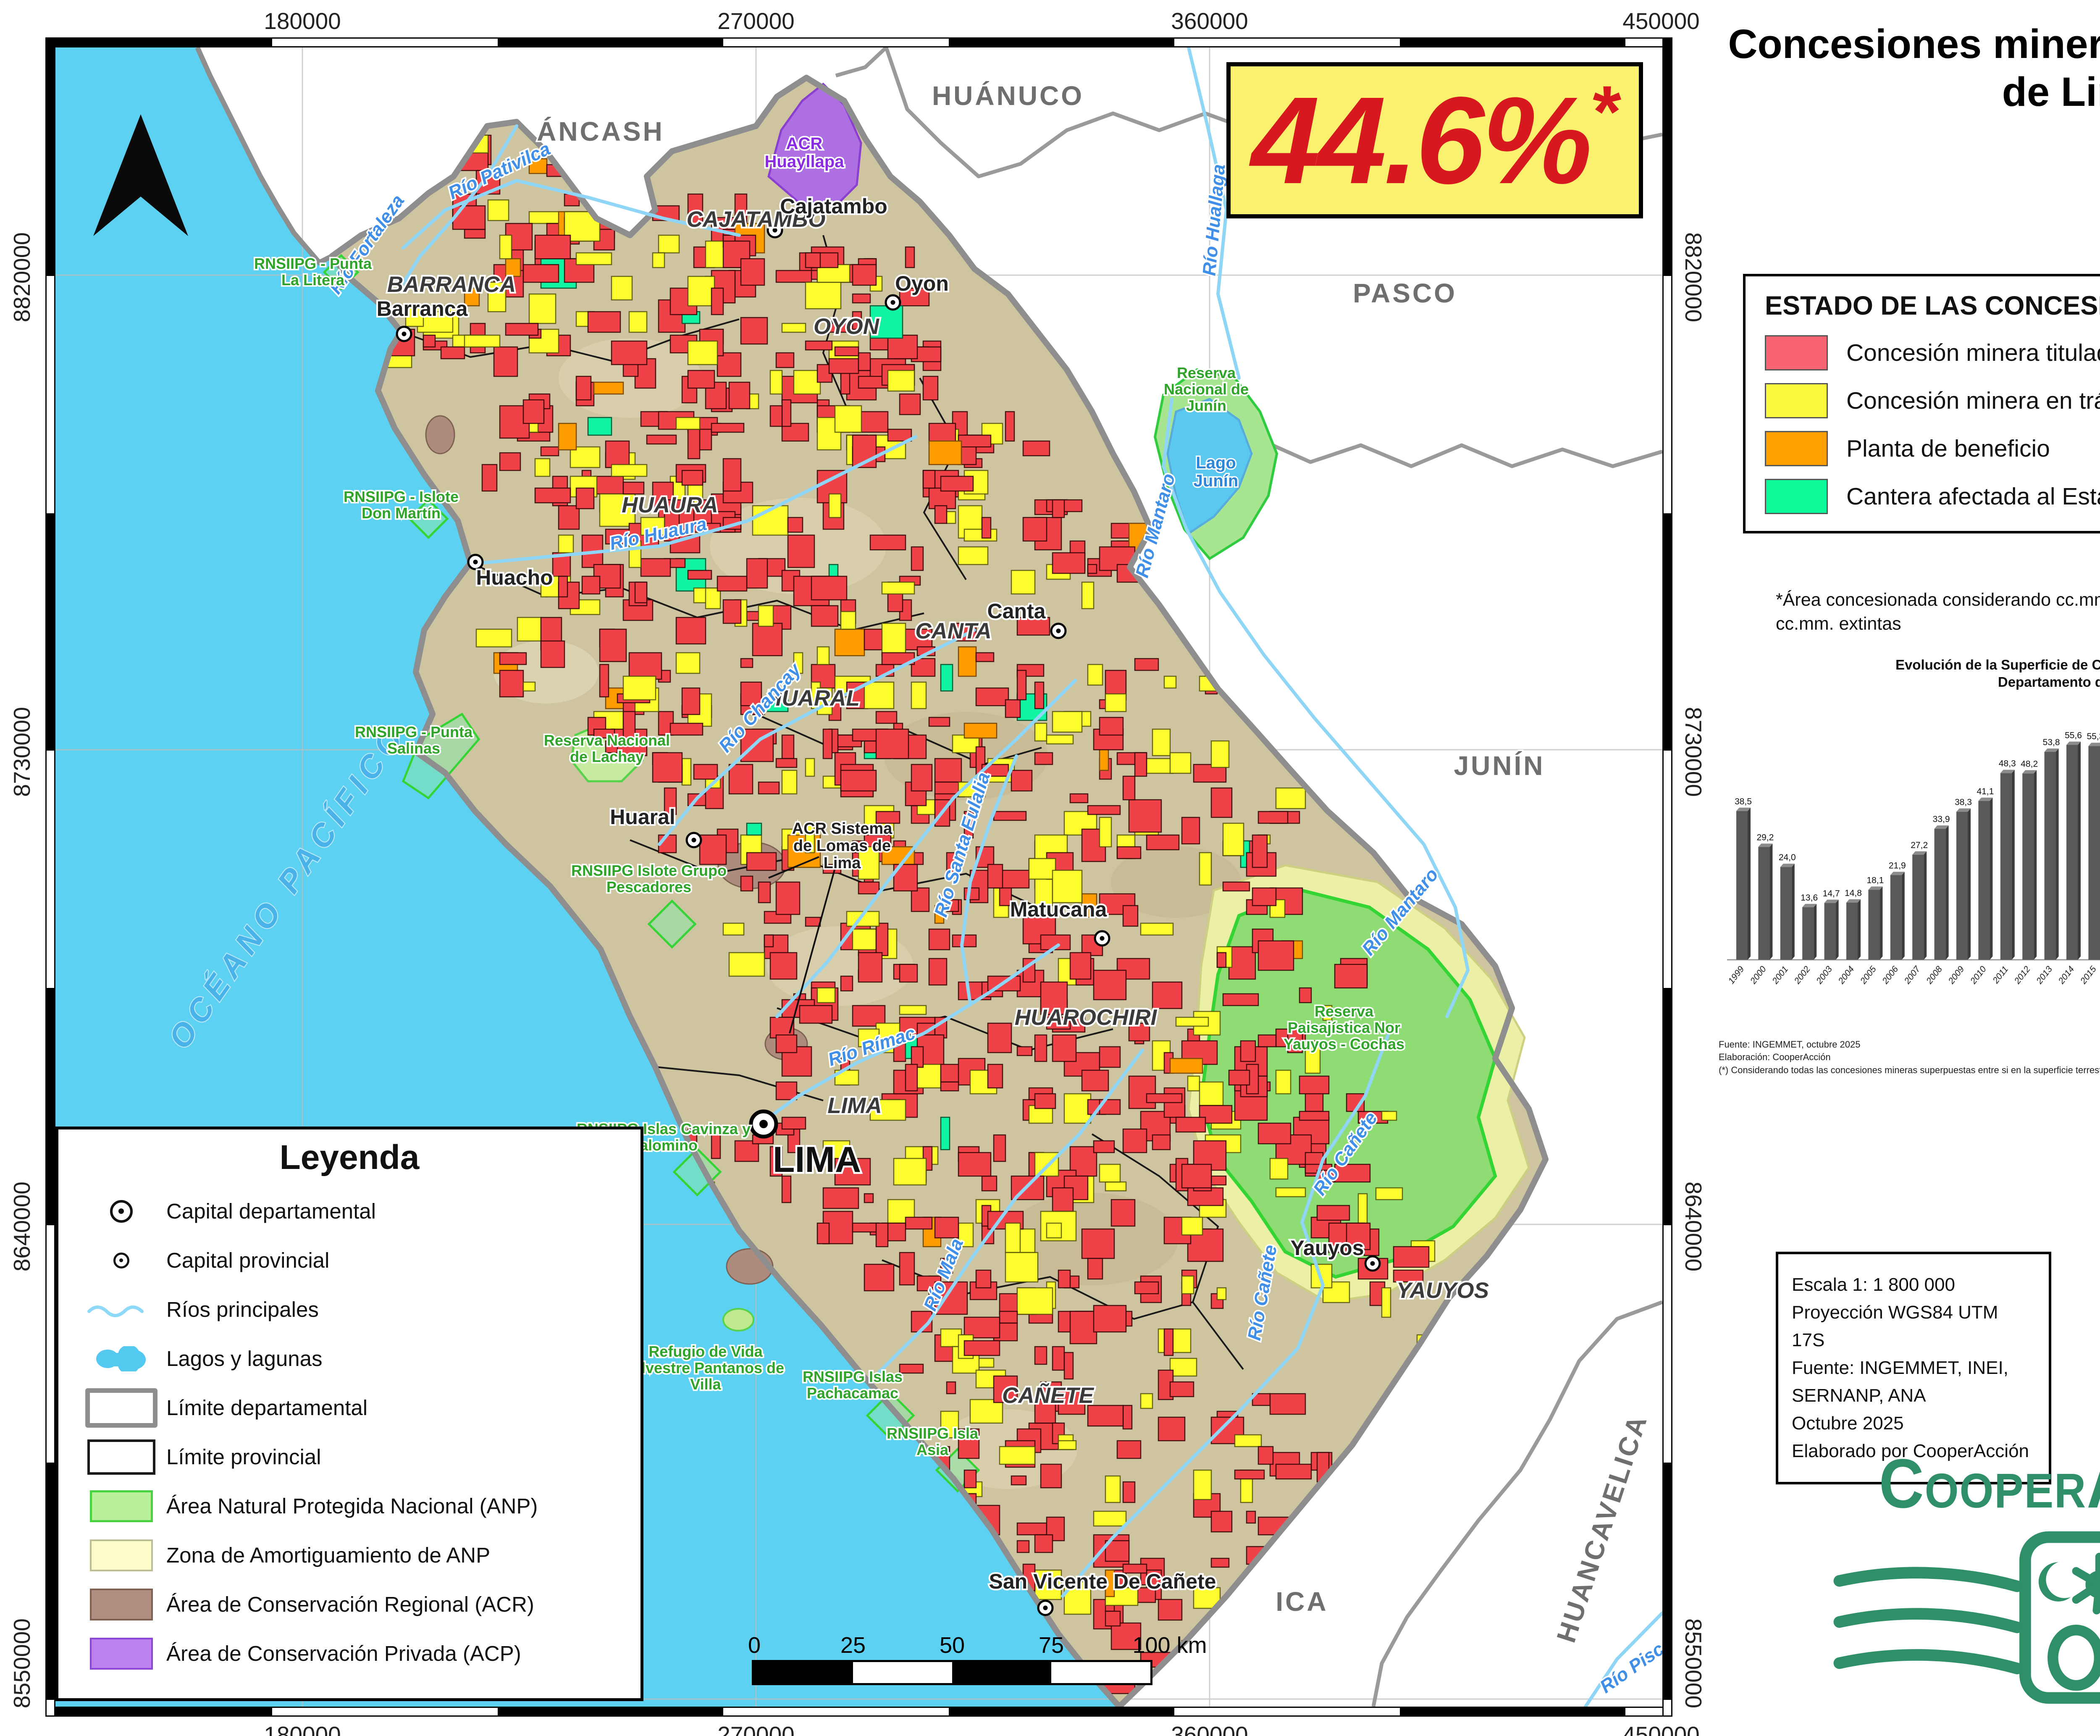 The width and height of the screenshot is (2100, 1736). What do you see at coordinates (952, 1645) in the screenshot?
I see `scale-label: 50` at bounding box center [952, 1645].